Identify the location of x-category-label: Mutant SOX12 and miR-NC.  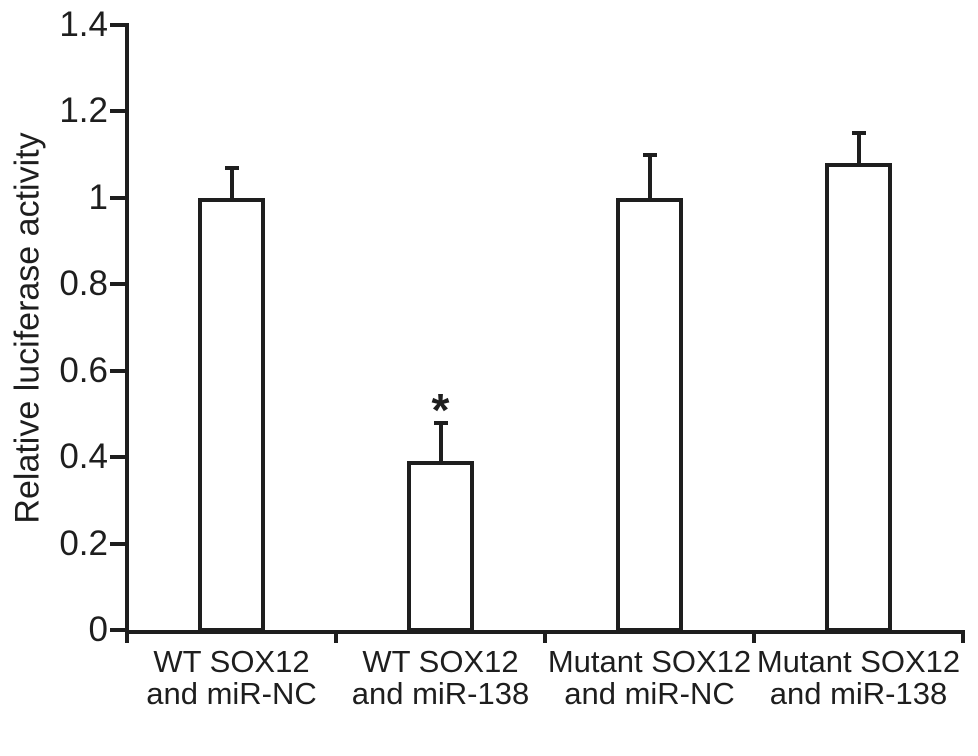
(650, 677).